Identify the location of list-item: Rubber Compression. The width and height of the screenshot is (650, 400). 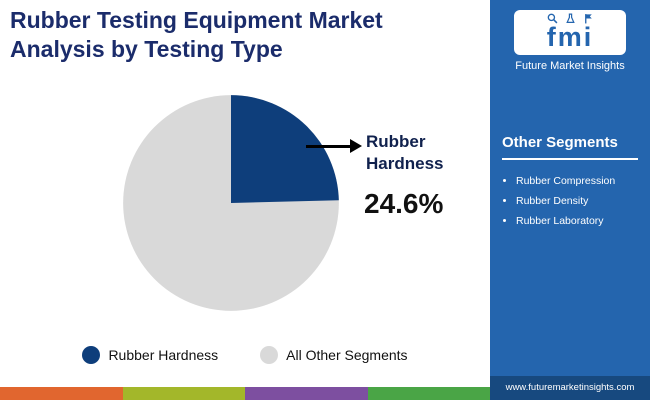
(579, 182).